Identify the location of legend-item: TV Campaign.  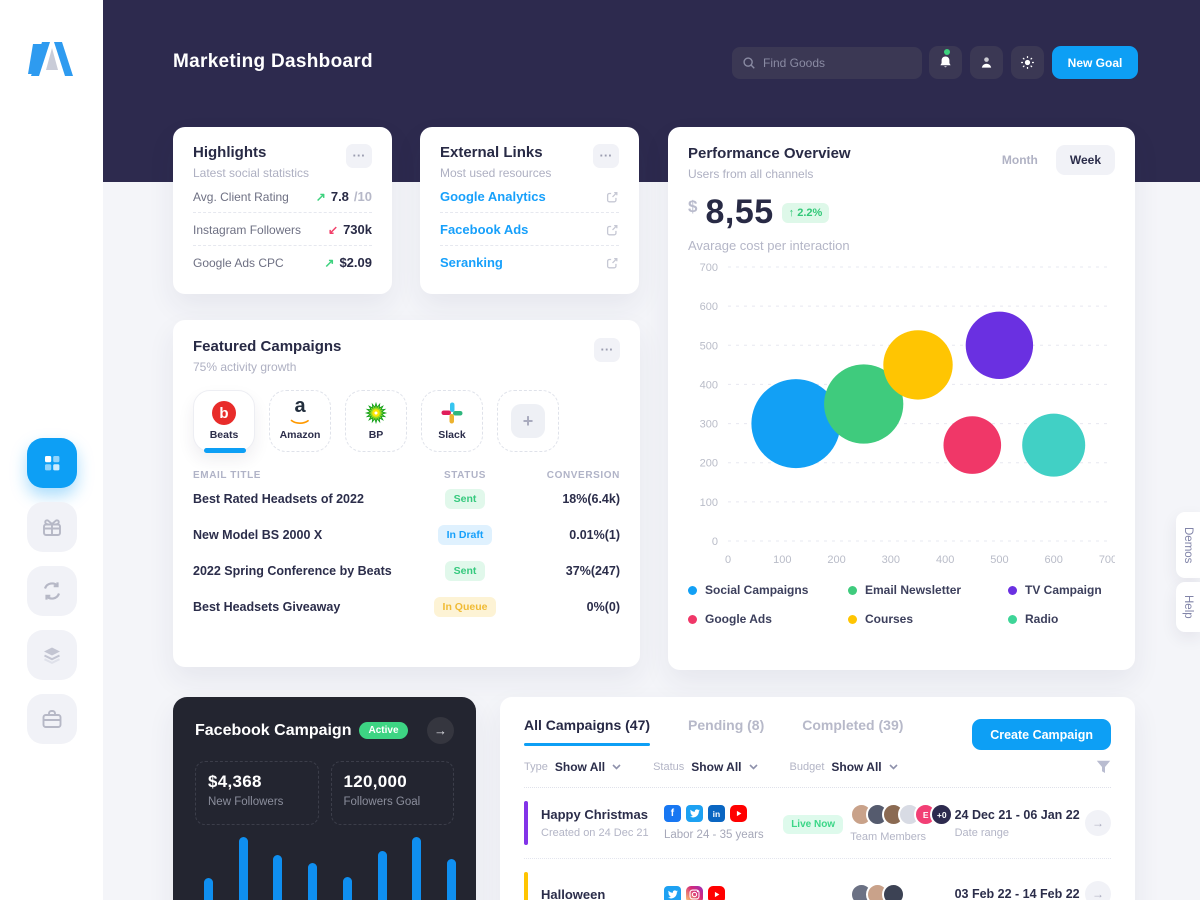
(1061, 590).